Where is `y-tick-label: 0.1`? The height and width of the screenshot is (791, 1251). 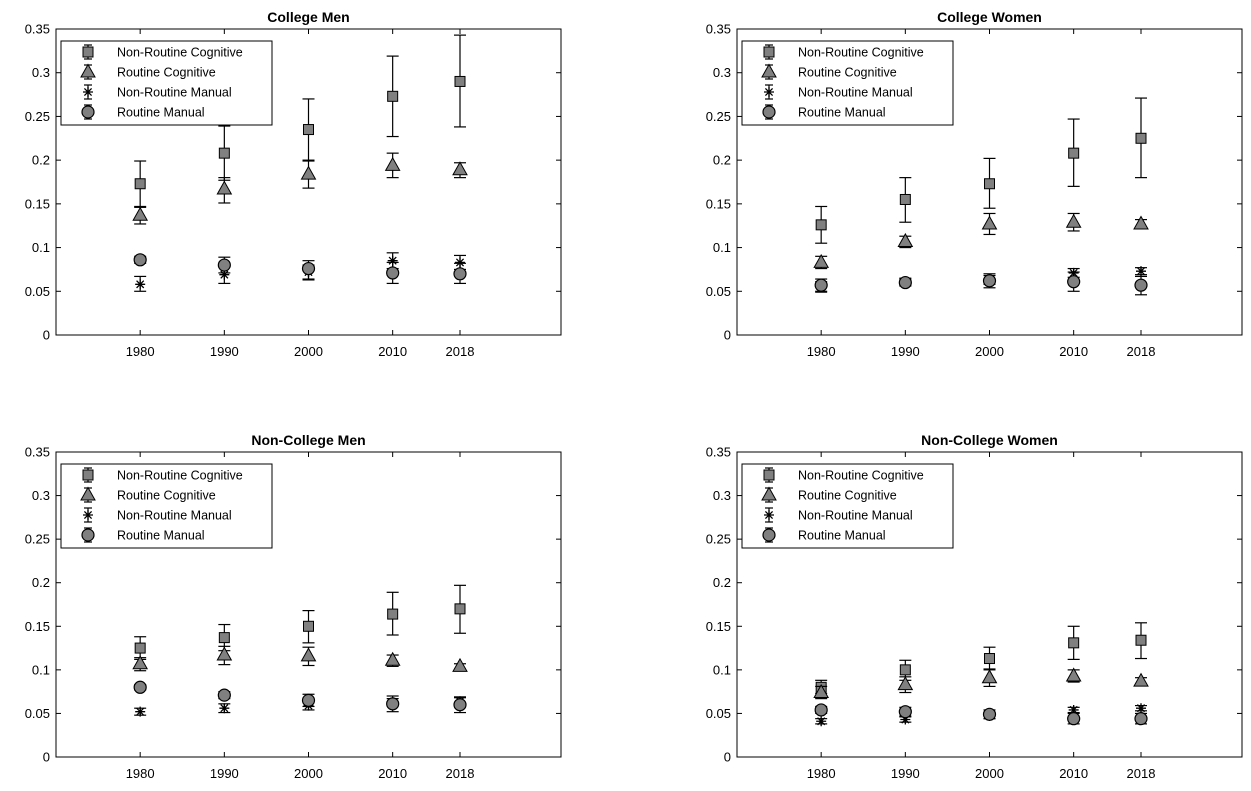
y-tick-label: 0.1 is located at coordinates (41, 247).